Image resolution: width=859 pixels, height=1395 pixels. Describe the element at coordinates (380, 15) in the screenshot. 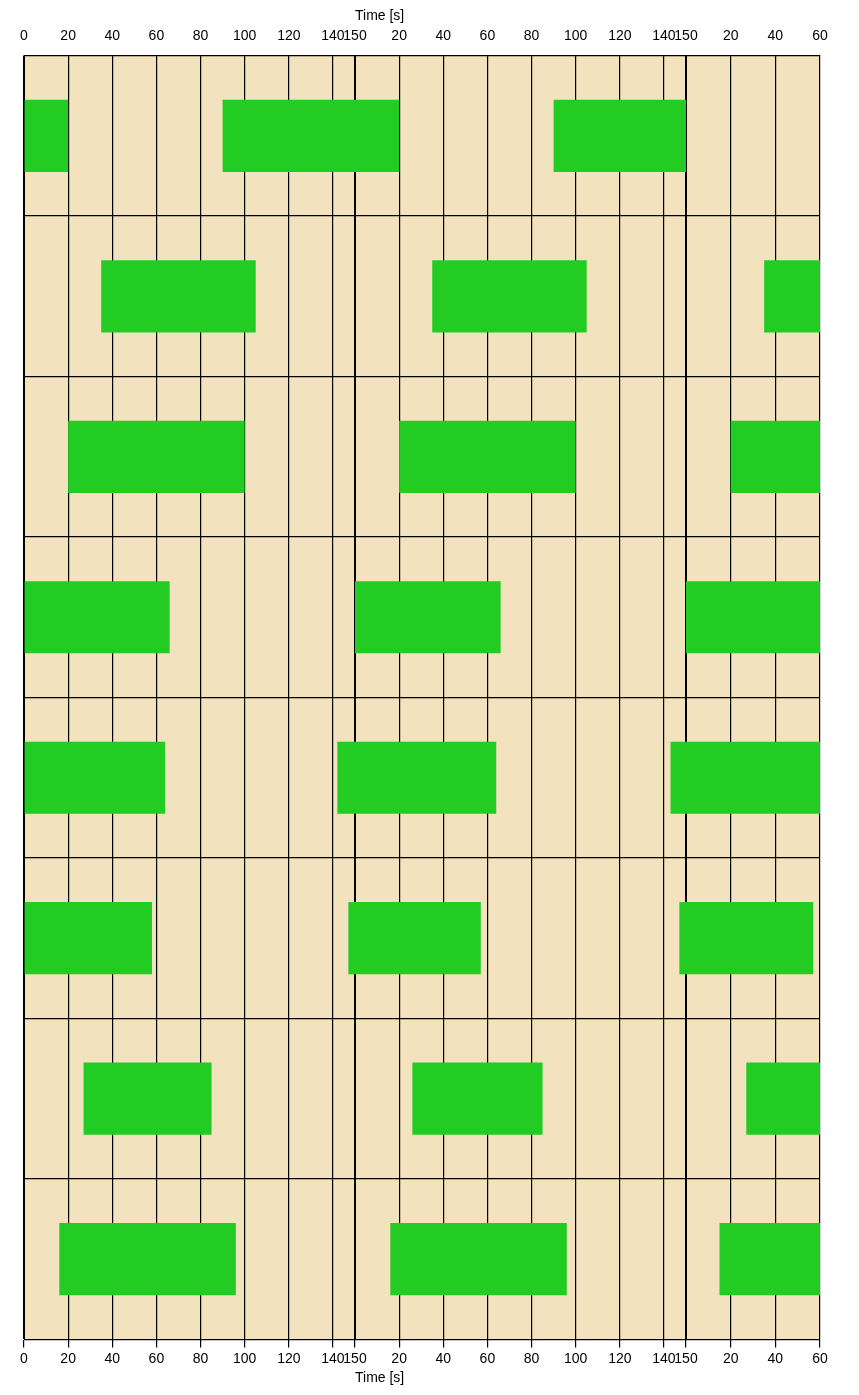

I see `x2-axis-title: Time [s]` at that location.